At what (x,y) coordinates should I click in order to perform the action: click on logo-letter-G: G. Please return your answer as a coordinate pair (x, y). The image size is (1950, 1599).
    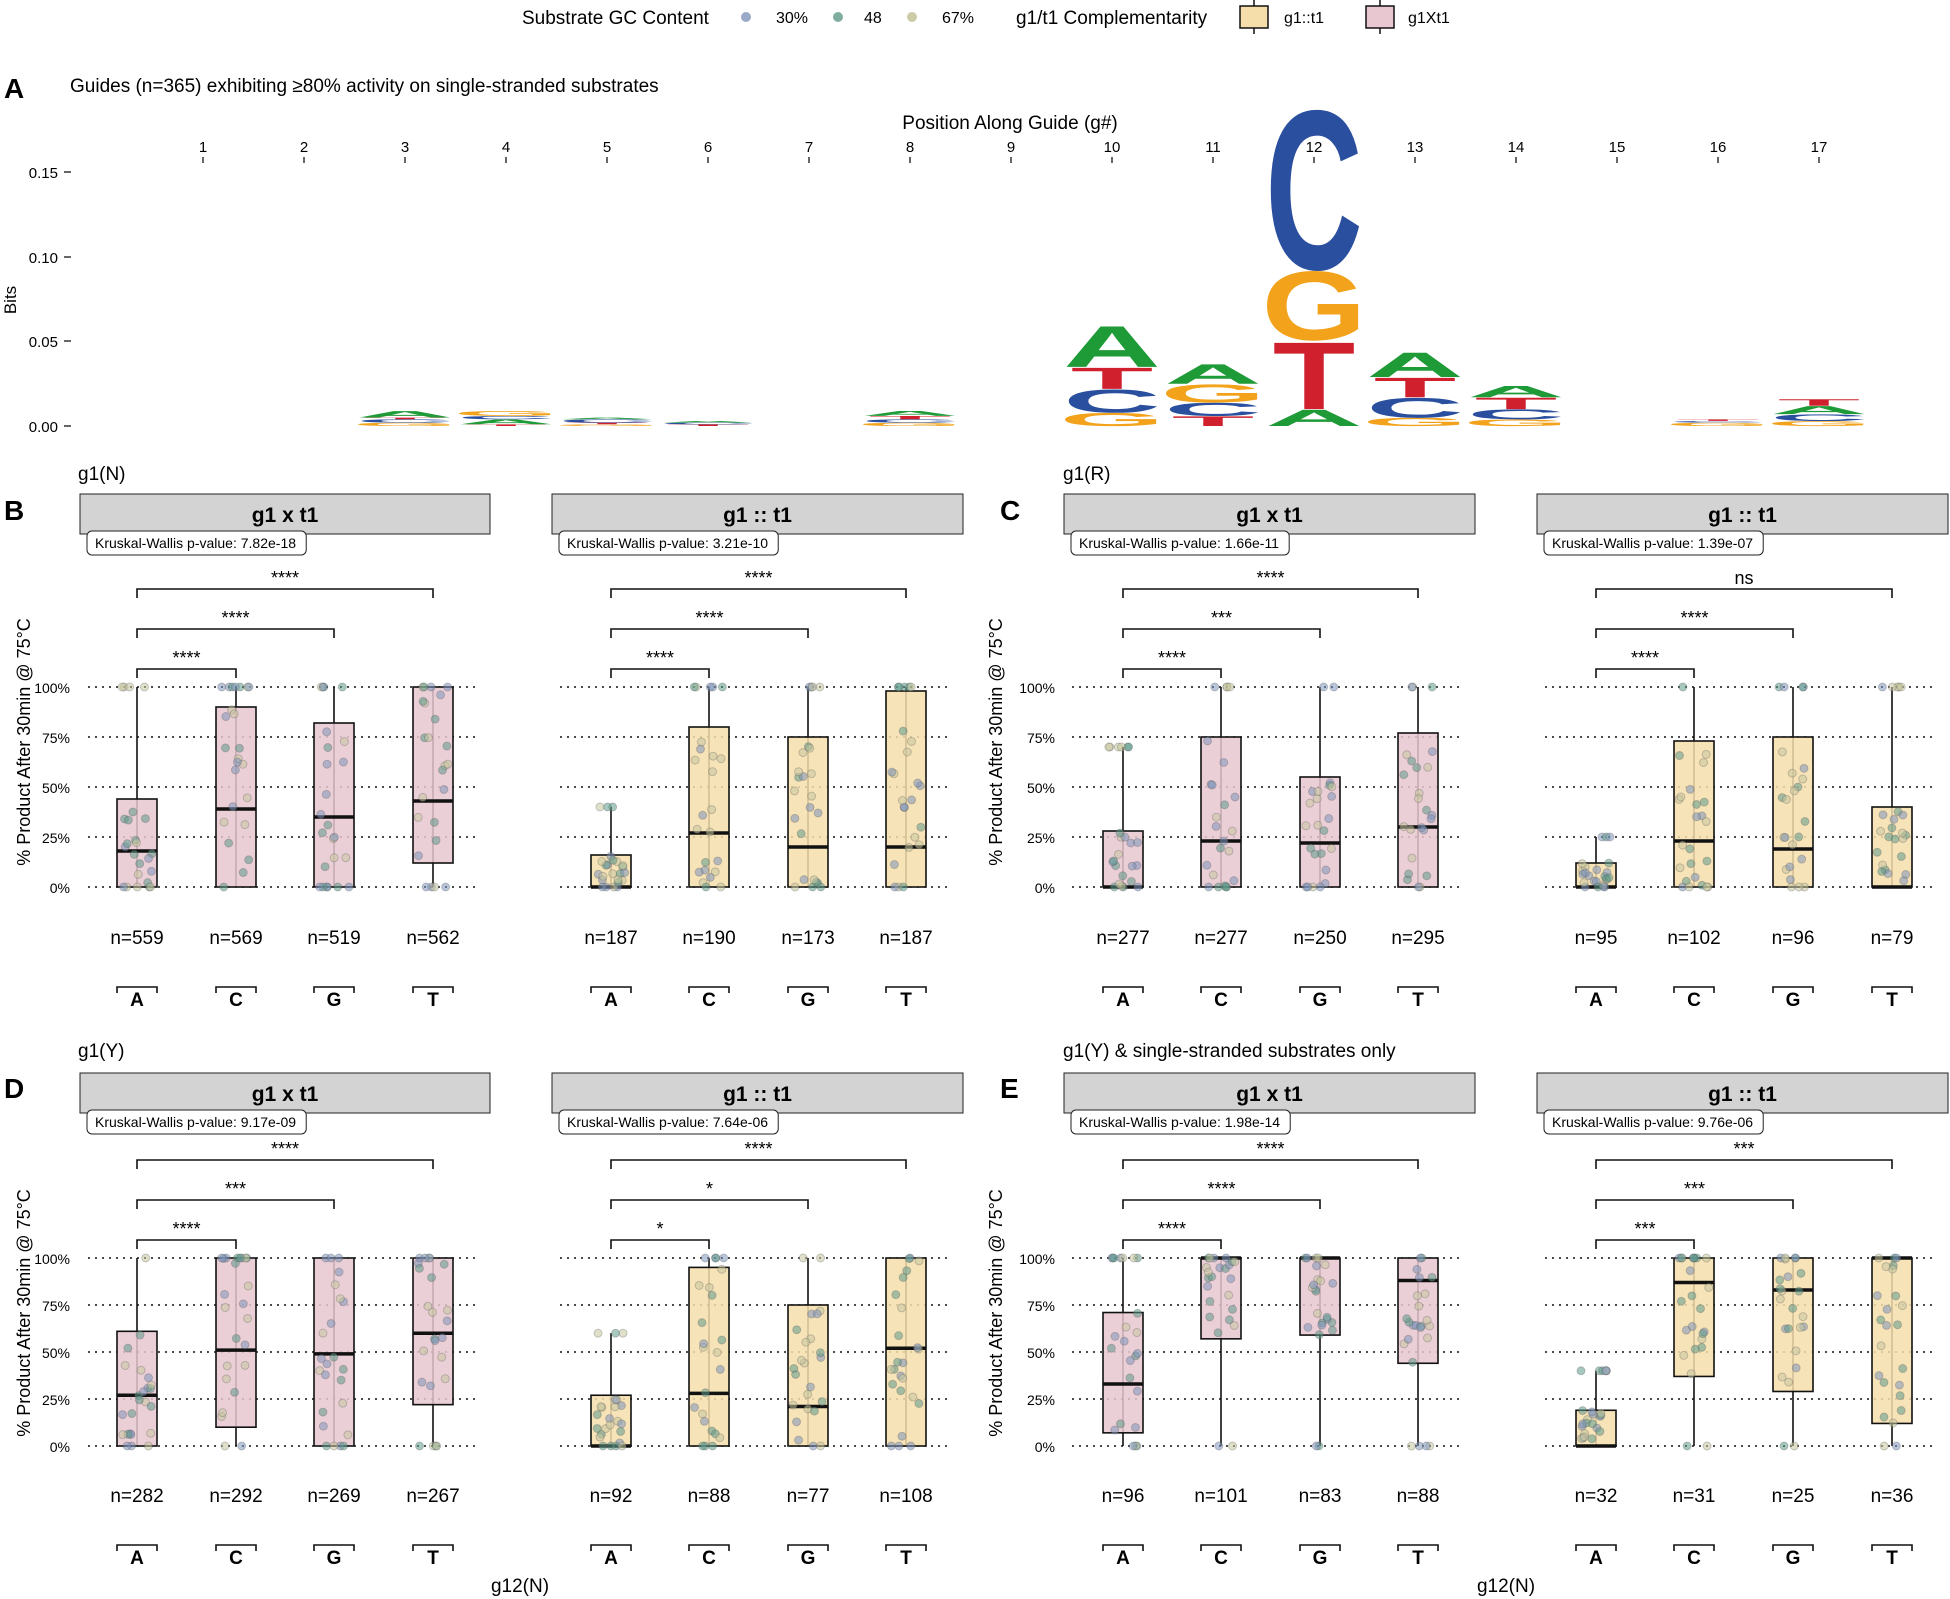
    Looking at the image, I should click on (909, 424).